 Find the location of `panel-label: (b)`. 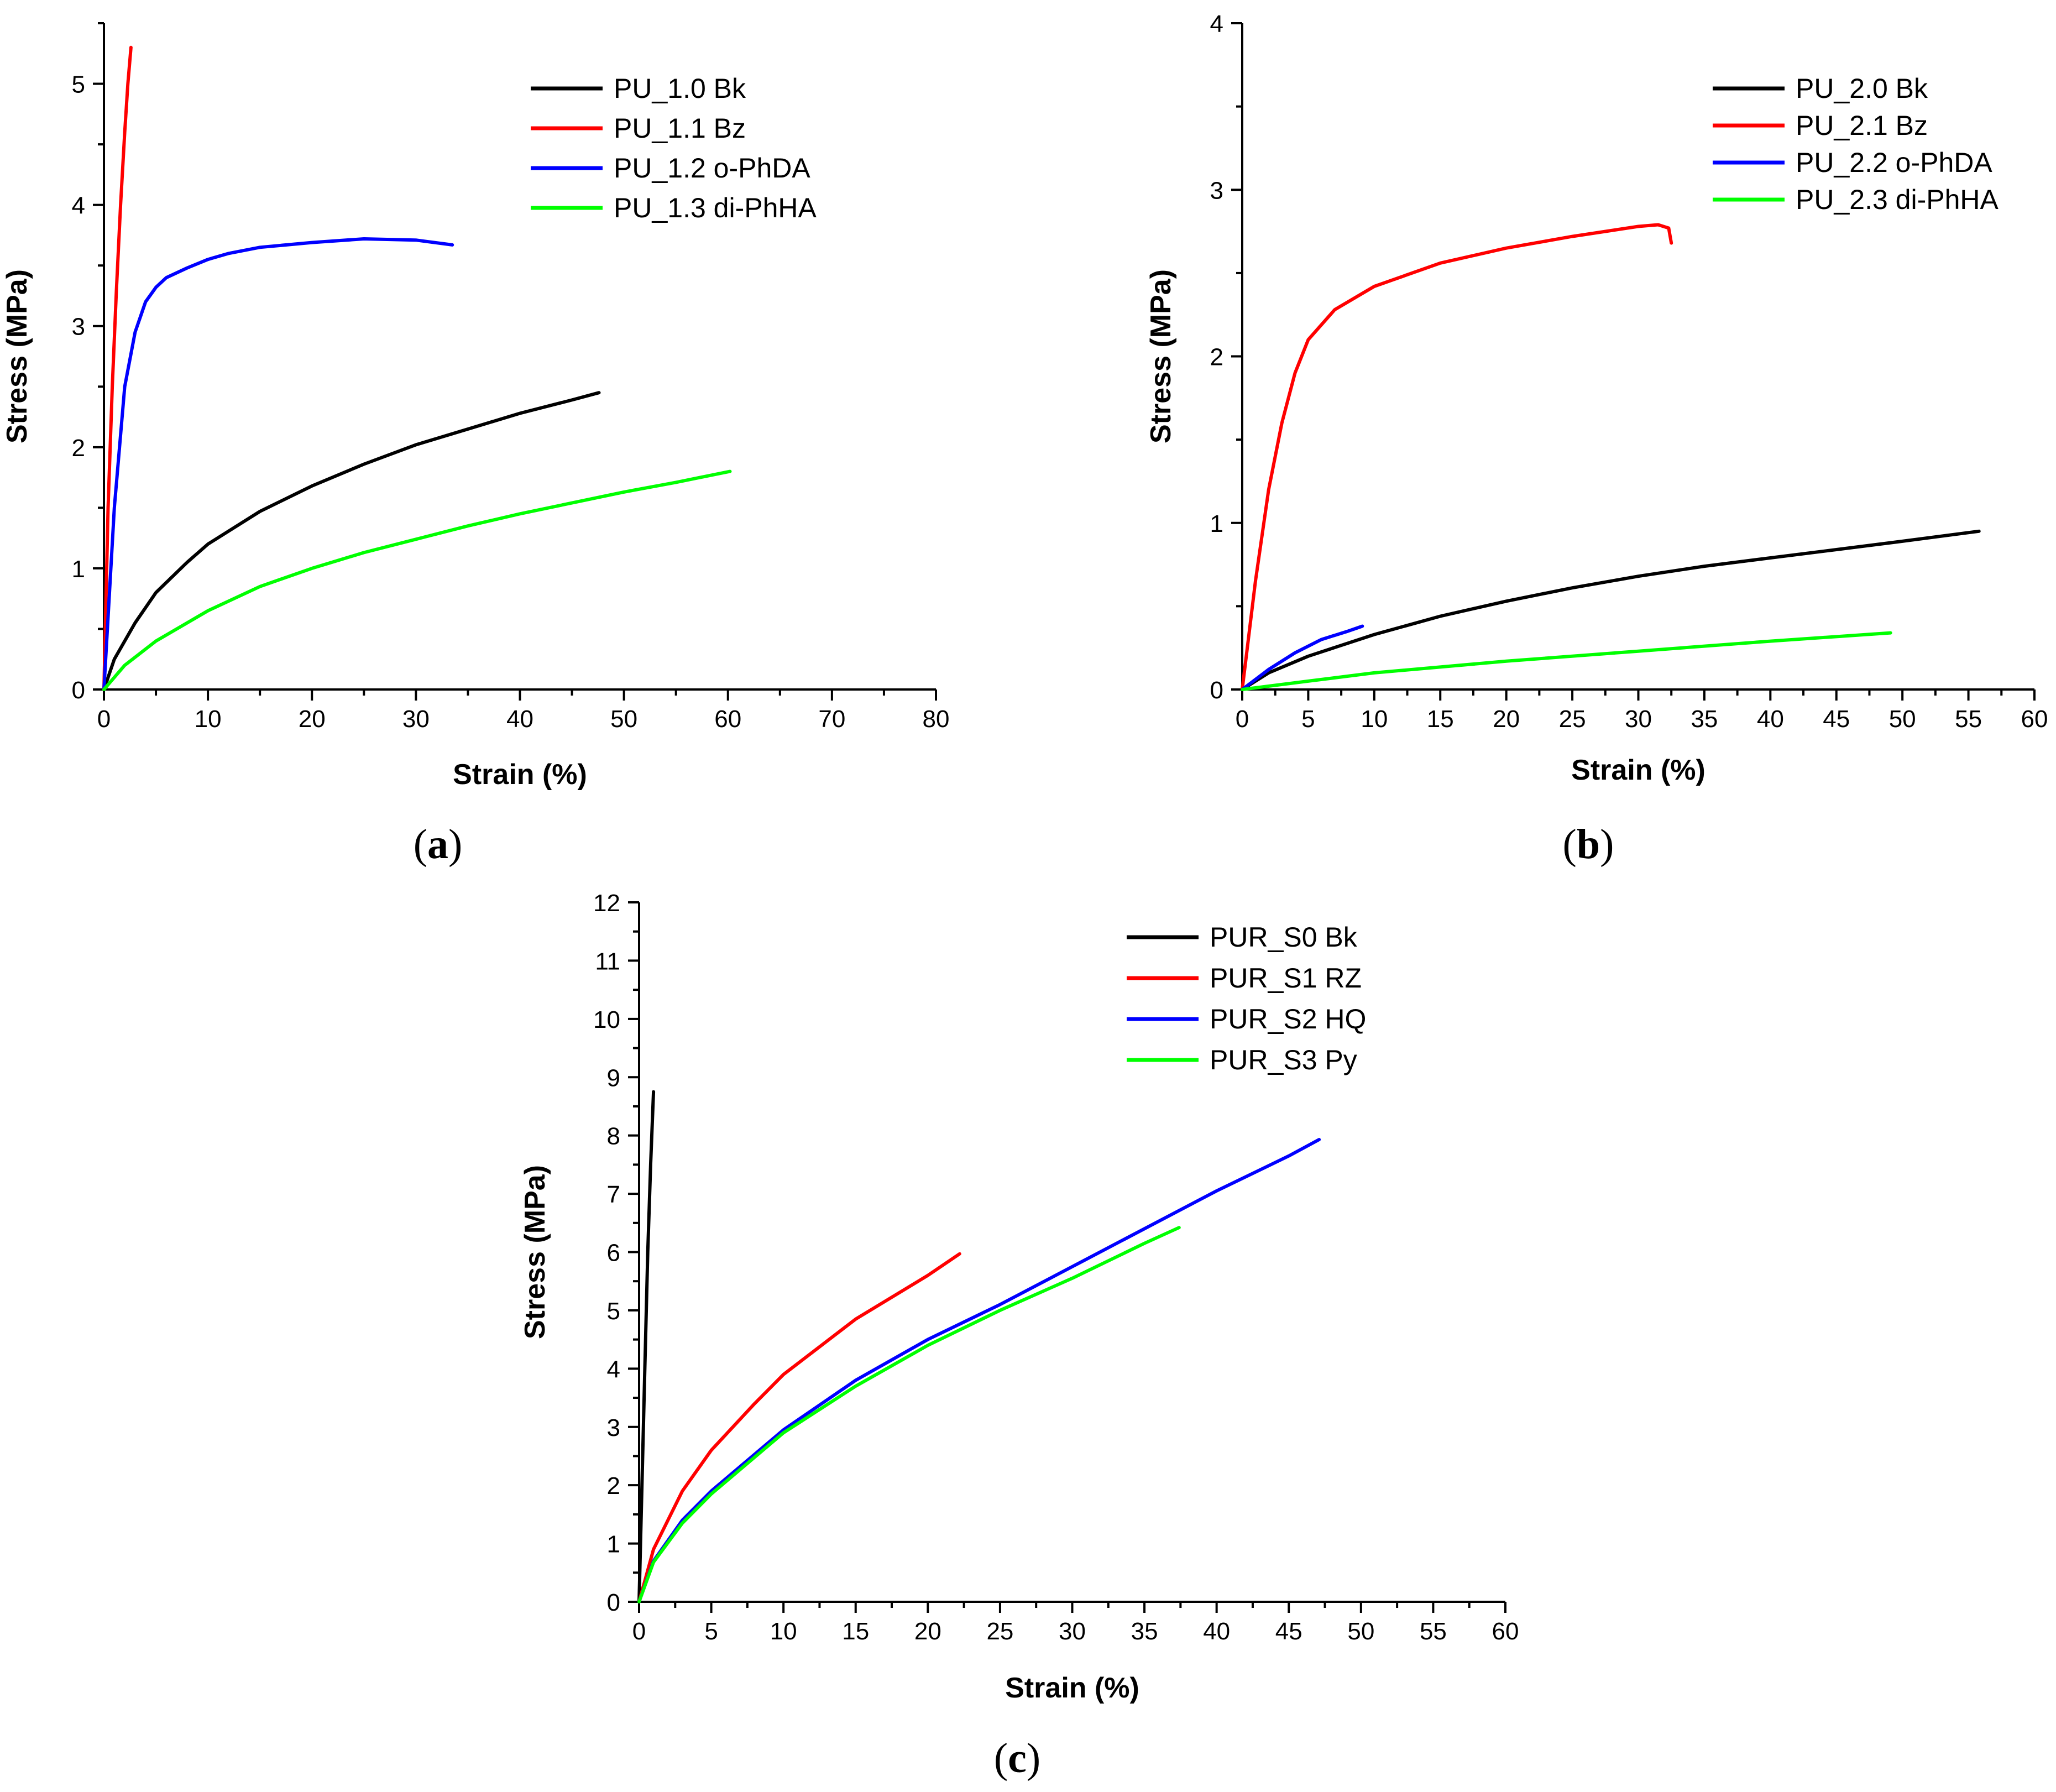

panel-label: (b) is located at coordinates (1588, 844).